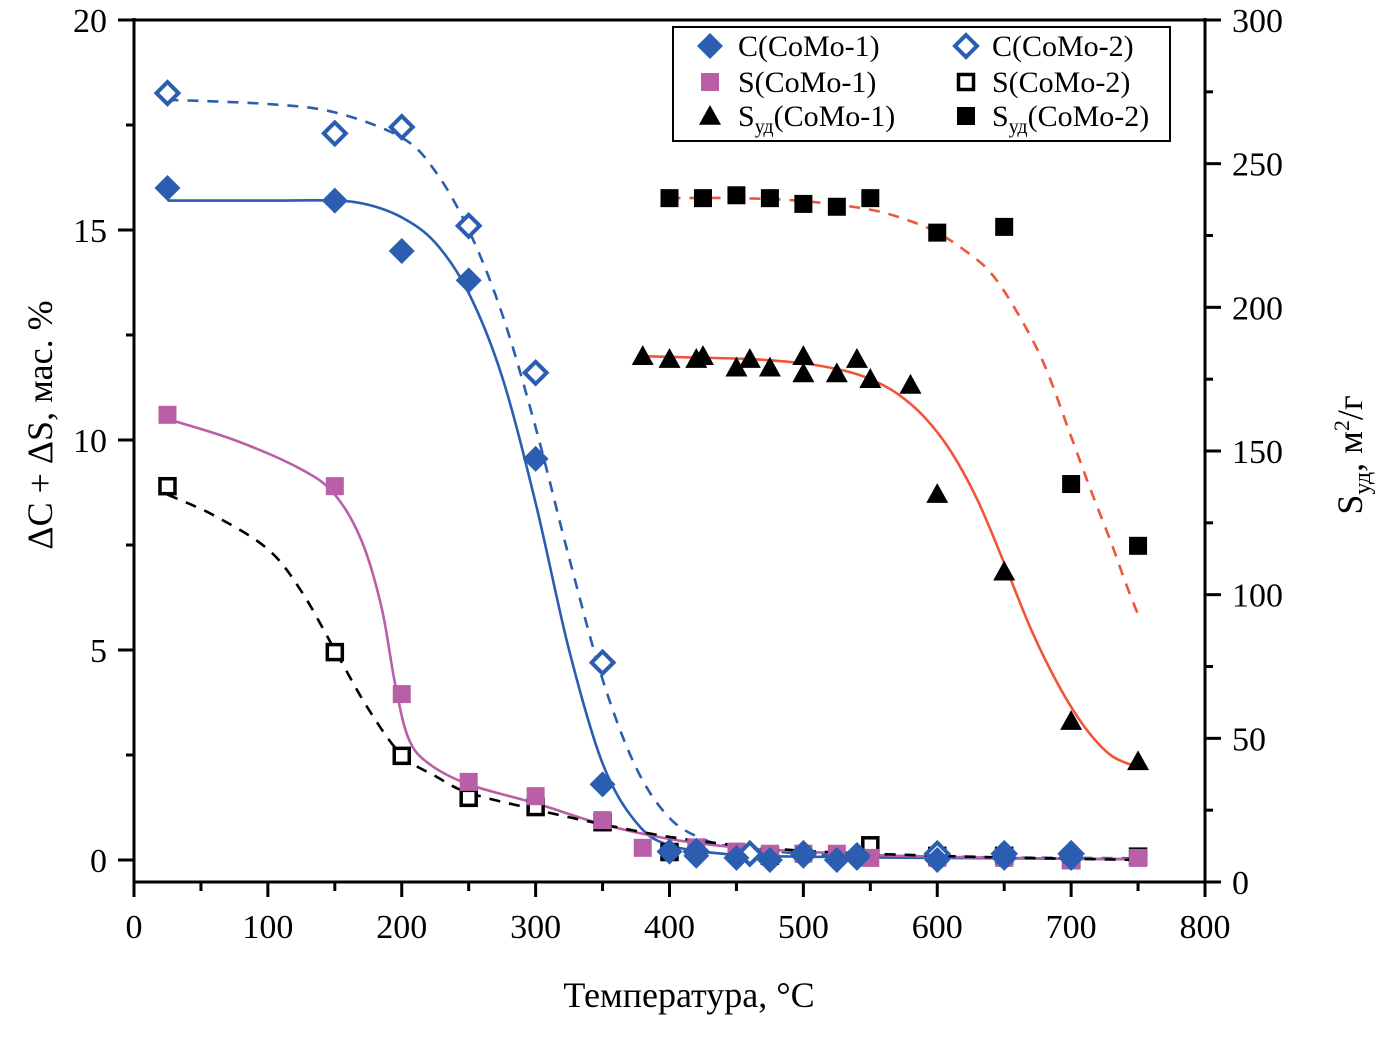  I want to click on legend-sud2-main: S, so click(1000, 116).